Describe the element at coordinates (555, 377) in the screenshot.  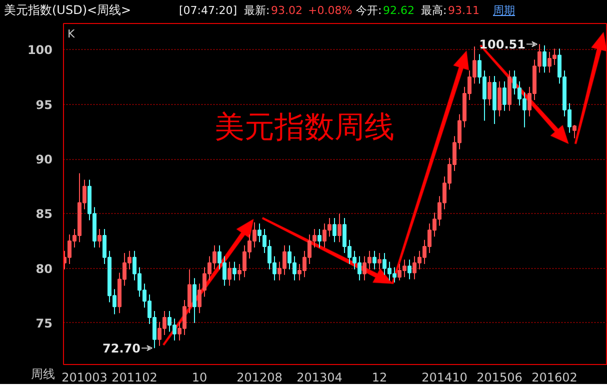
I see `x-tick-label: 201602` at that location.